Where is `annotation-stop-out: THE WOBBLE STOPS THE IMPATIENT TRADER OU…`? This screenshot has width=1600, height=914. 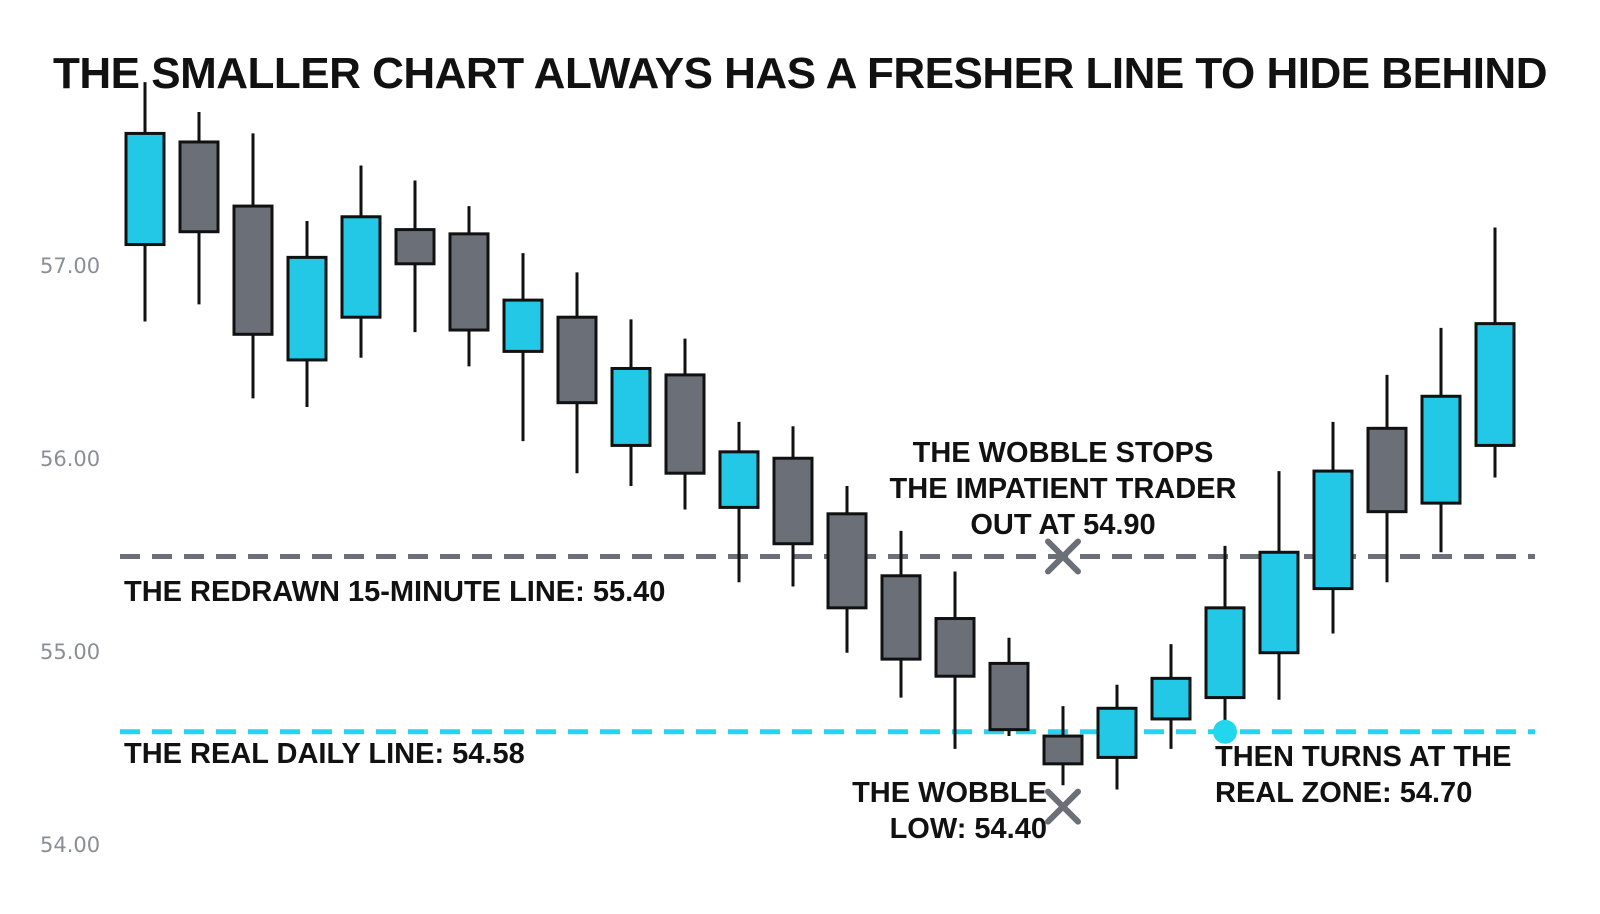
annotation-stop-out: THE WOBBLE STOPS THE IMPATIENT TRADER OU… is located at coordinates (1063, 489).